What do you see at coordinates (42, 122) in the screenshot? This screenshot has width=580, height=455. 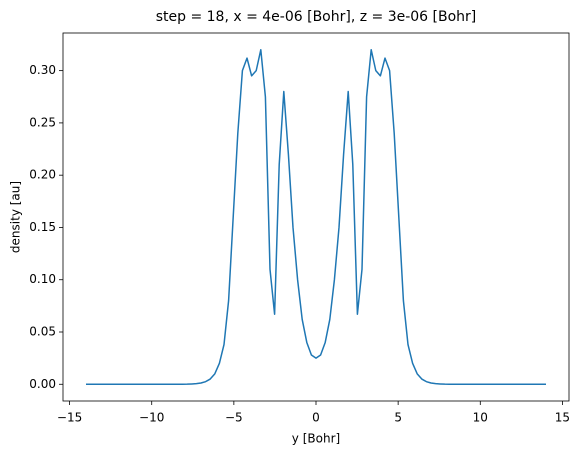 I see `y-tick-label: 0.25` at bounding box center [42, 122].